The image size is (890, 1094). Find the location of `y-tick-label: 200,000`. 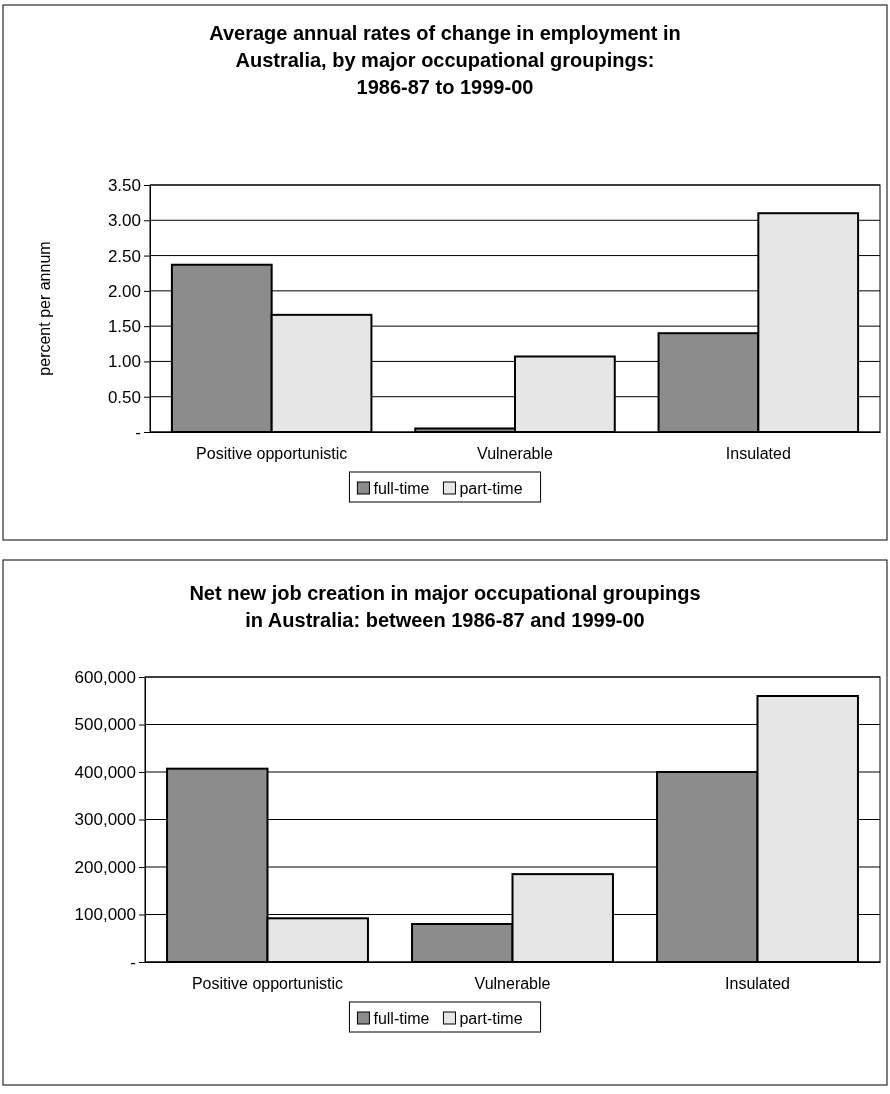

y-tick-label: 200,000 is located at coordinates (105, 867).